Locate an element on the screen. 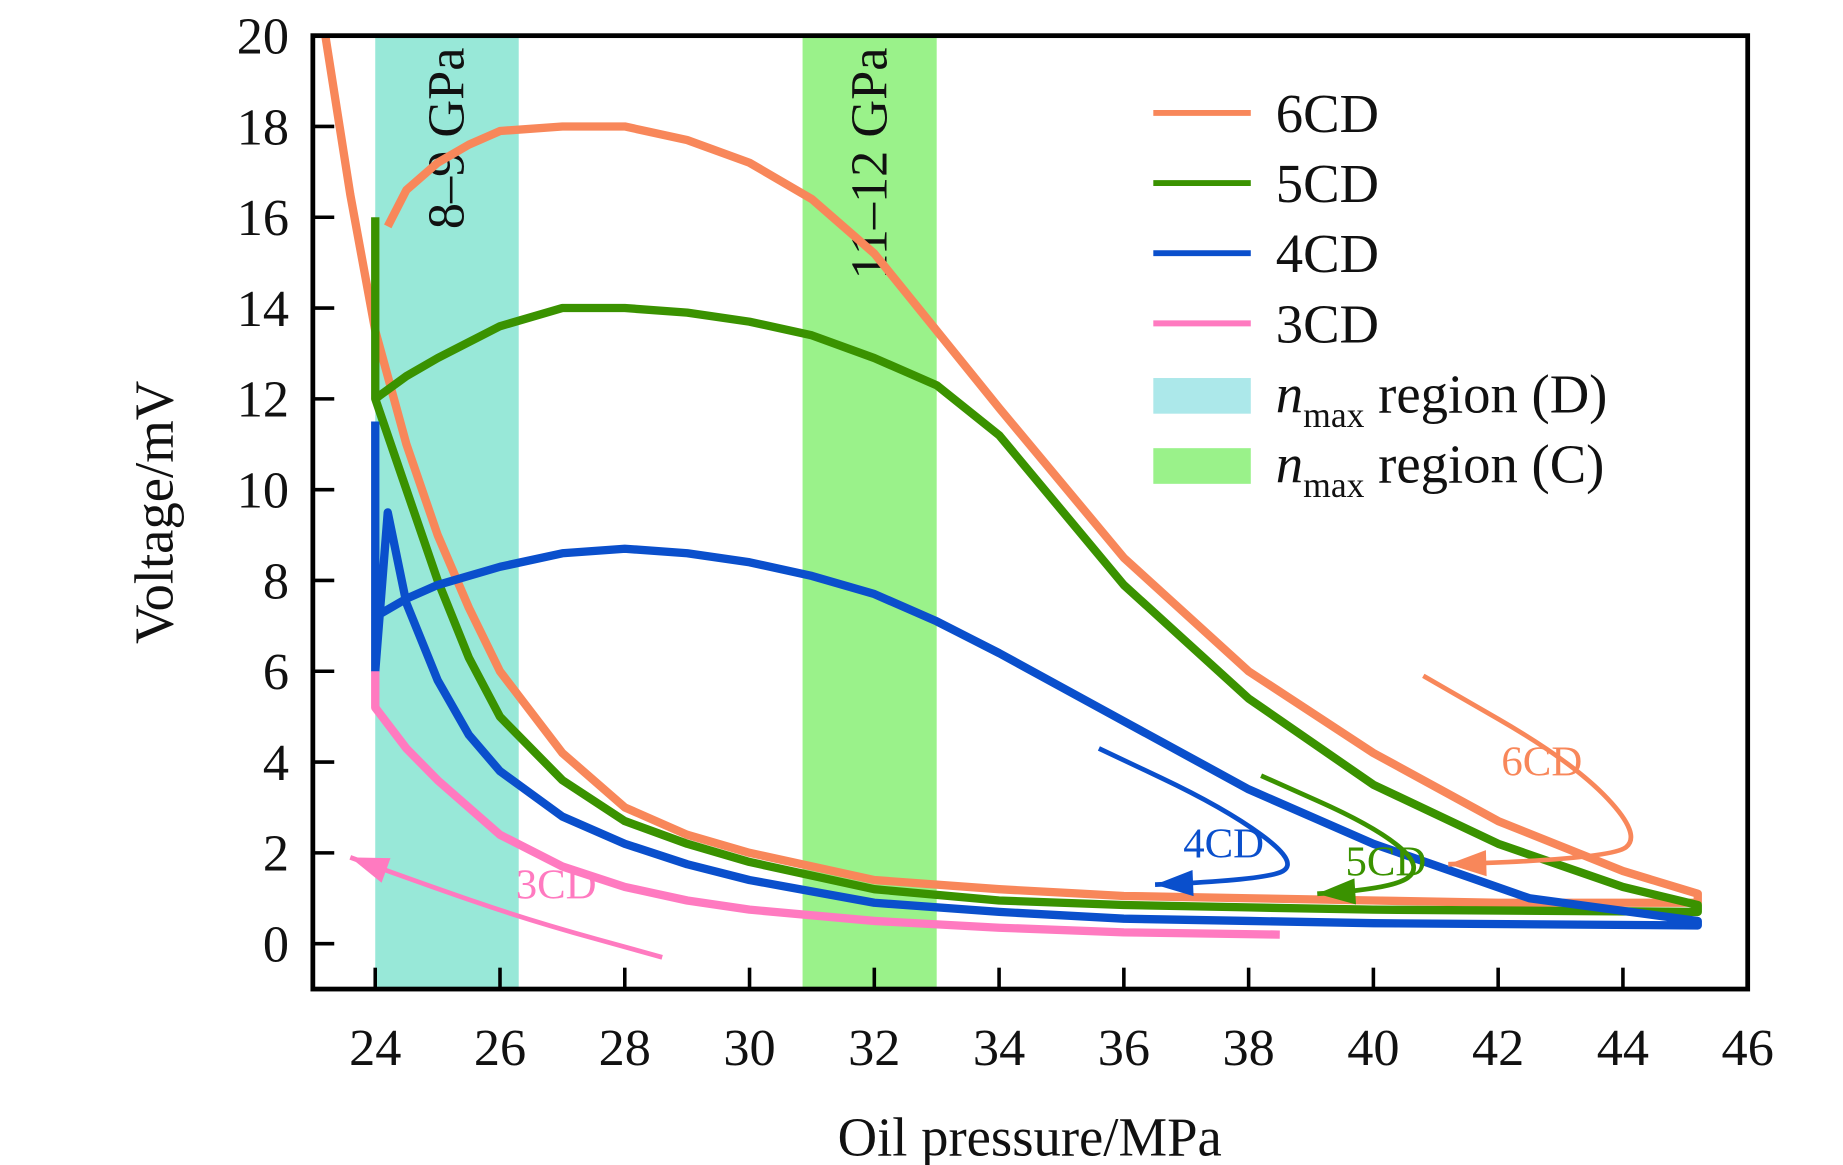 The image size is (1843, 1165). legend-label: 6CD is located at coordinates (1327, 113).